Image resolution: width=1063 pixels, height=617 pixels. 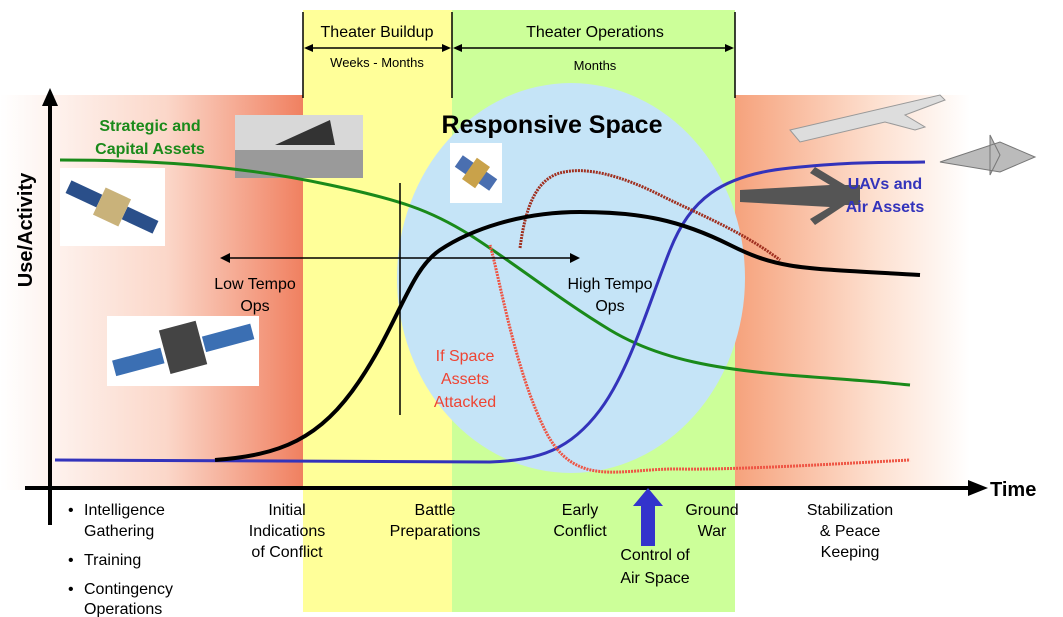 I want to click on bracket-arrowheads, so click(x=519, y=48).